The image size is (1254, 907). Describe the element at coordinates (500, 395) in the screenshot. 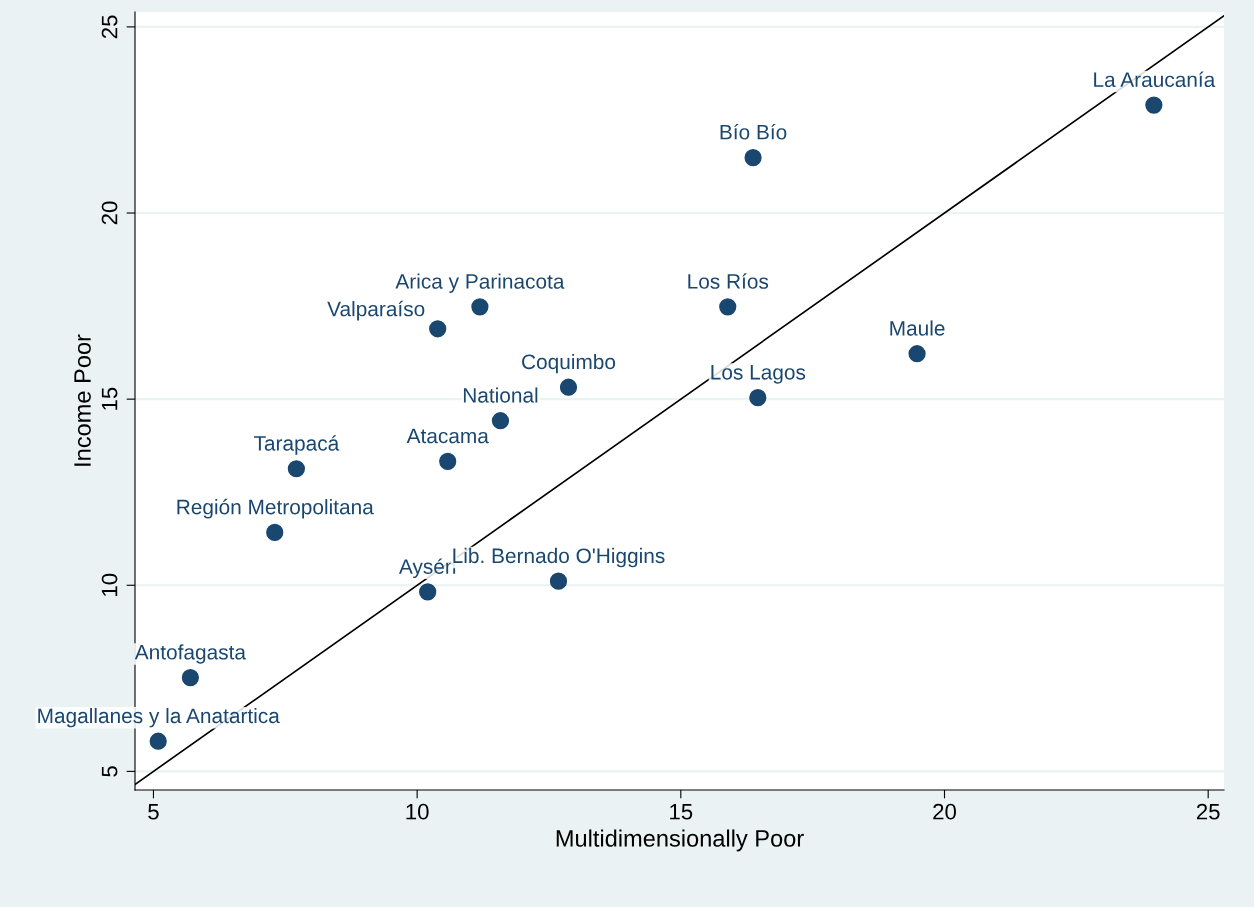

I see `annotation: National` at that location.